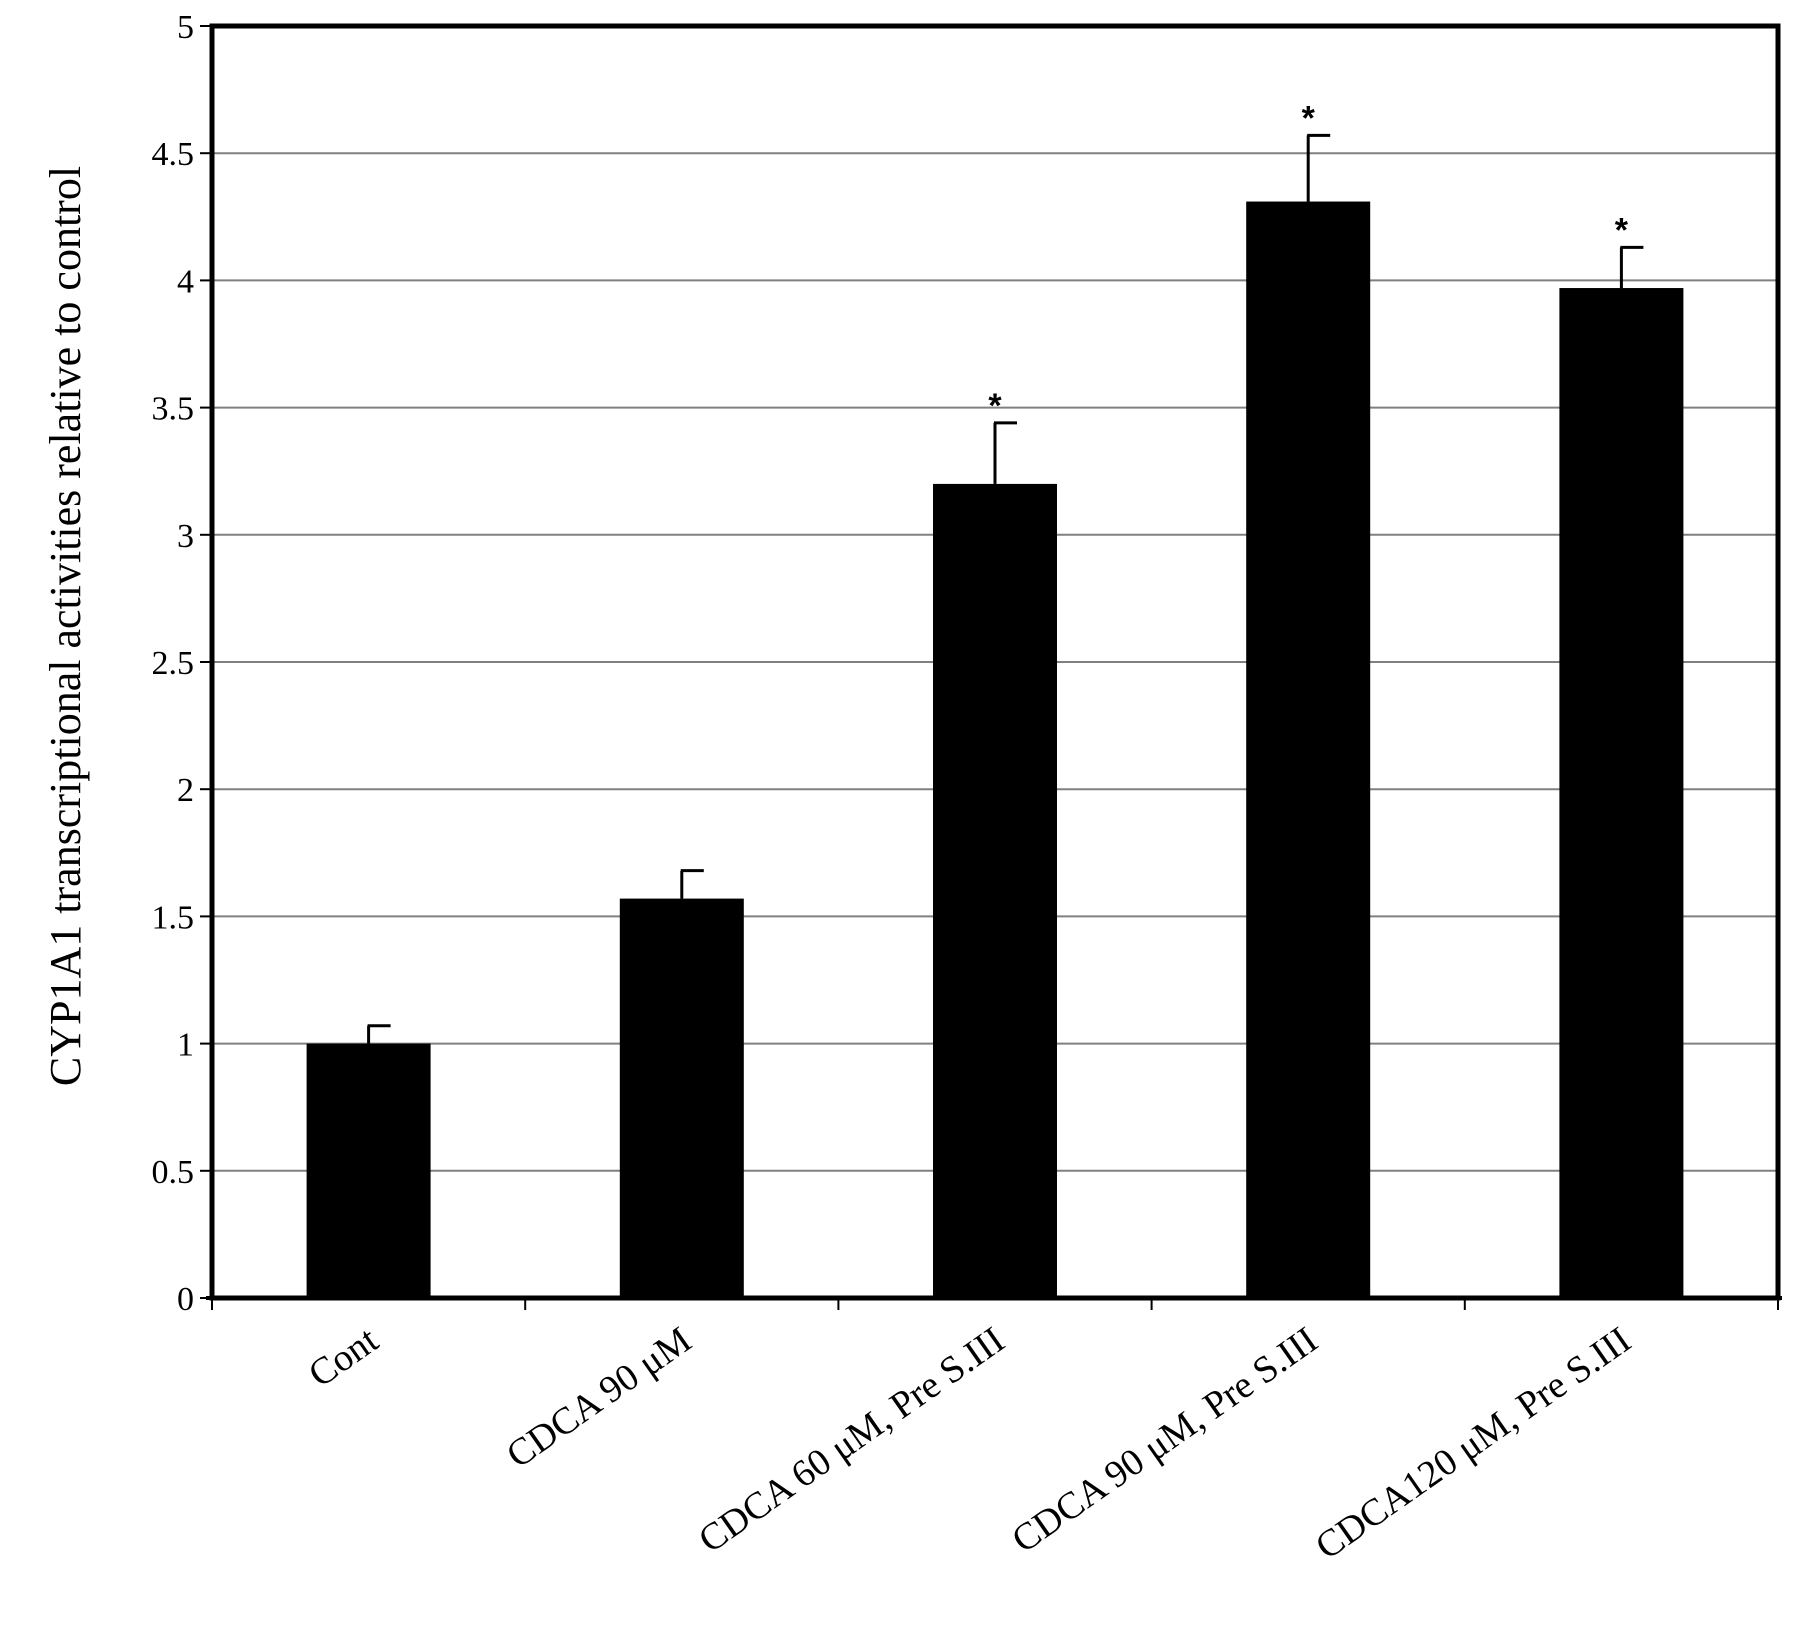 The image size is (1795, 1642). Describe the element at coordinates (173, 917) in the screenshot. I see `y-tick-label: 1.5` at that location.